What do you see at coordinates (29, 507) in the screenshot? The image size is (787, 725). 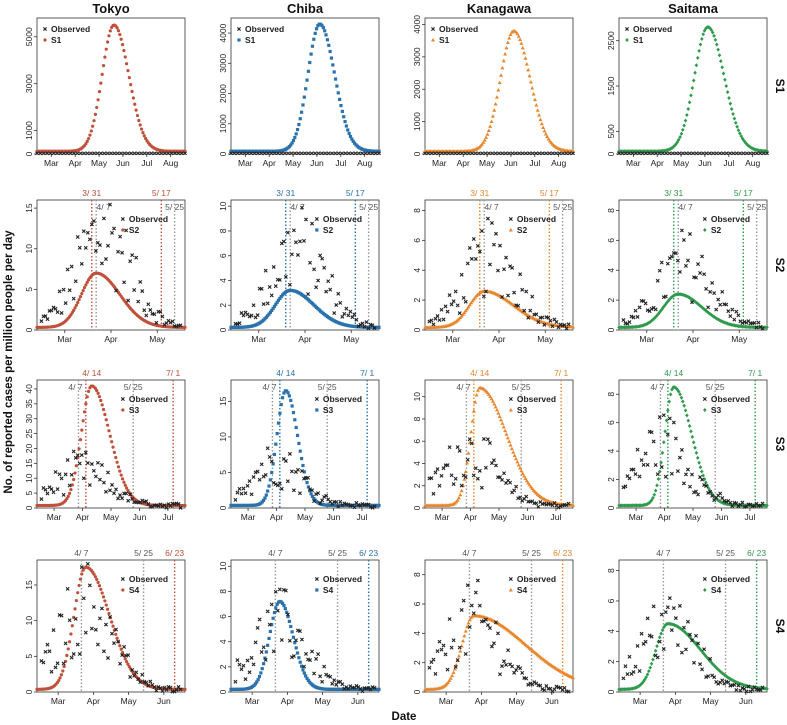 I see `y-tick-label: 0` at bounding box center [29, 507].